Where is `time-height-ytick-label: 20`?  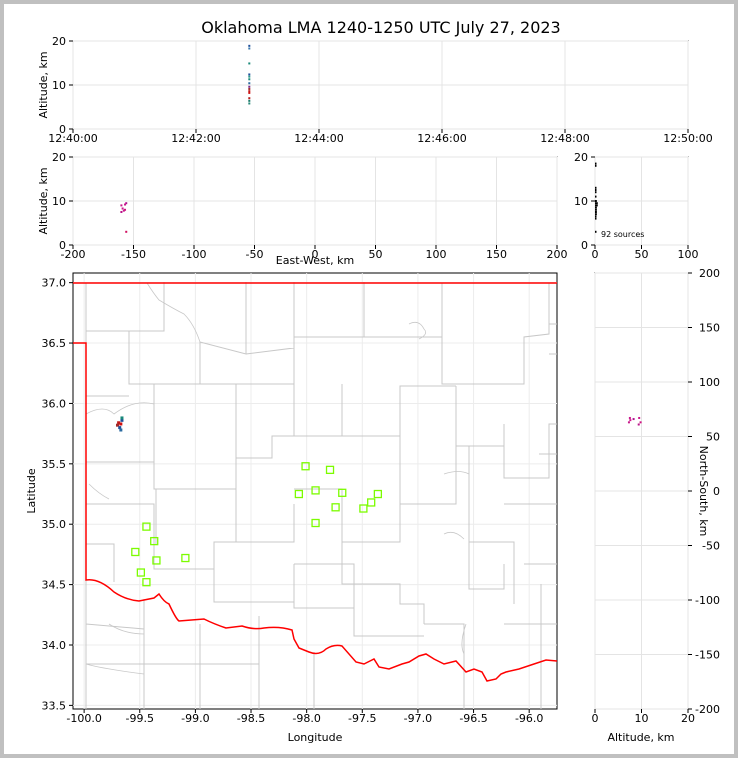
time-height-ytick-label: 20 is located at coordinates (59, 41).